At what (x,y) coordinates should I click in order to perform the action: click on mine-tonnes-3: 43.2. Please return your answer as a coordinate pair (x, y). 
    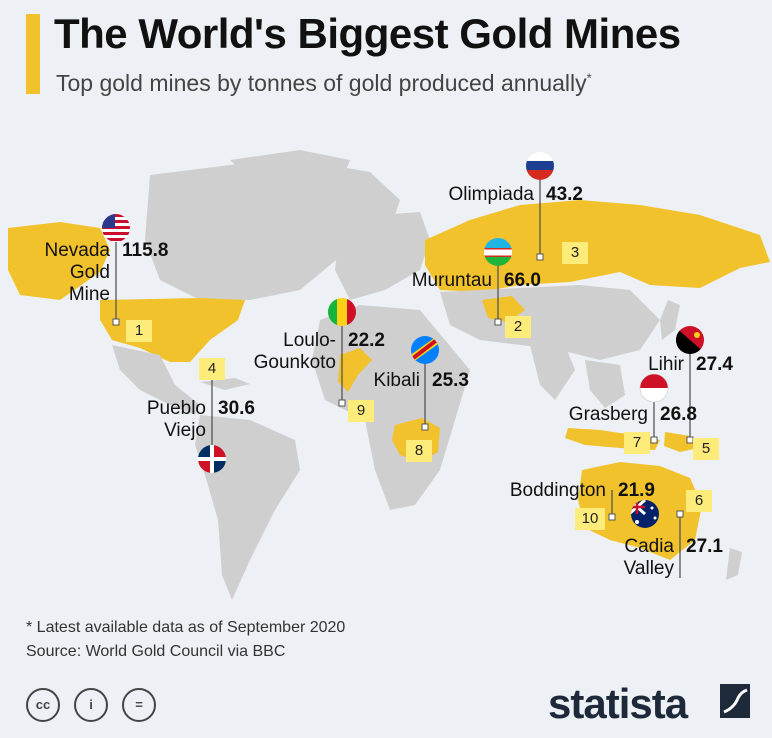
    Looking at the image, I should click on (564, 194).